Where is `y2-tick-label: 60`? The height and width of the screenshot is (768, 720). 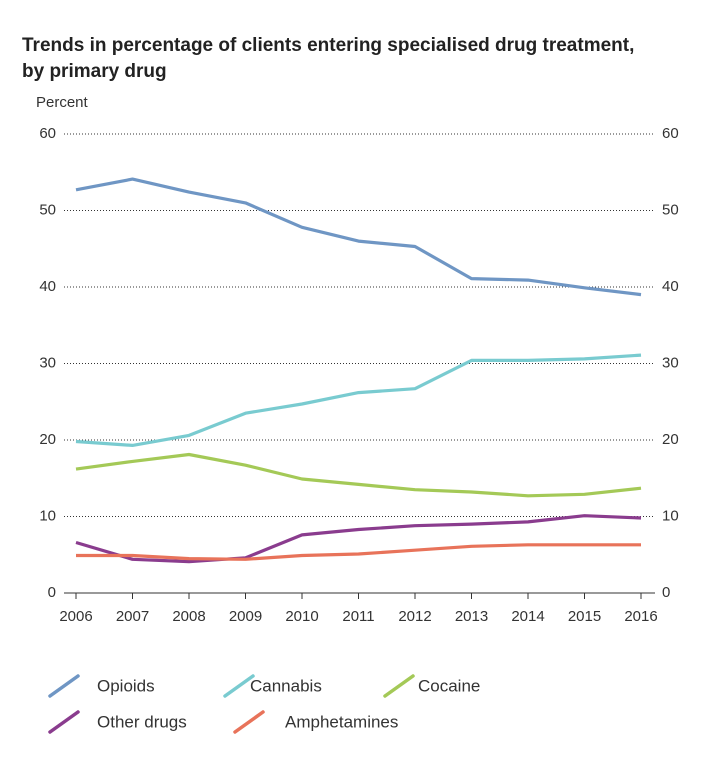
y2-tick-label: 60 is located at coordinates (670, 133).